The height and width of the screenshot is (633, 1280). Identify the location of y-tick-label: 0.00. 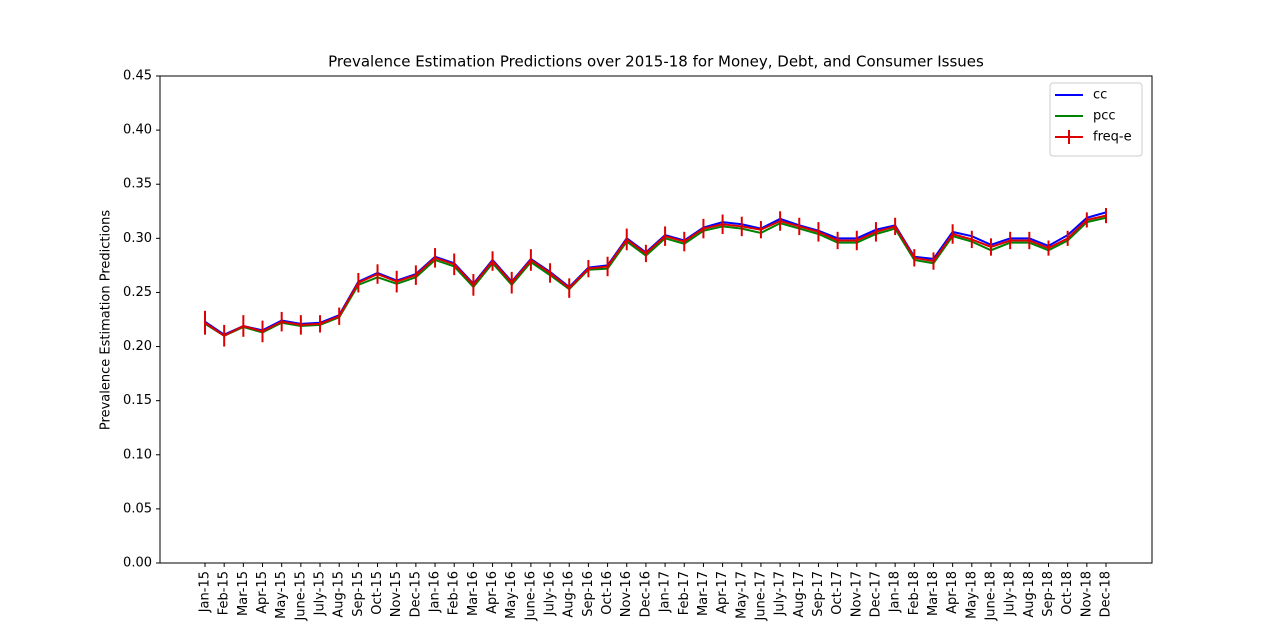
(137, 563).